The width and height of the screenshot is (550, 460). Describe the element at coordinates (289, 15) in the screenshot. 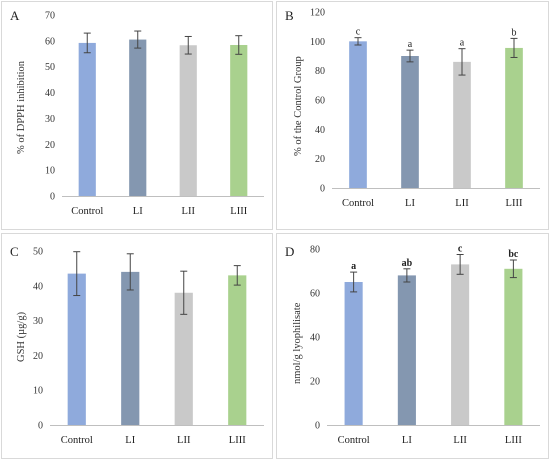

I see `panel-b-letter: B` at that location.